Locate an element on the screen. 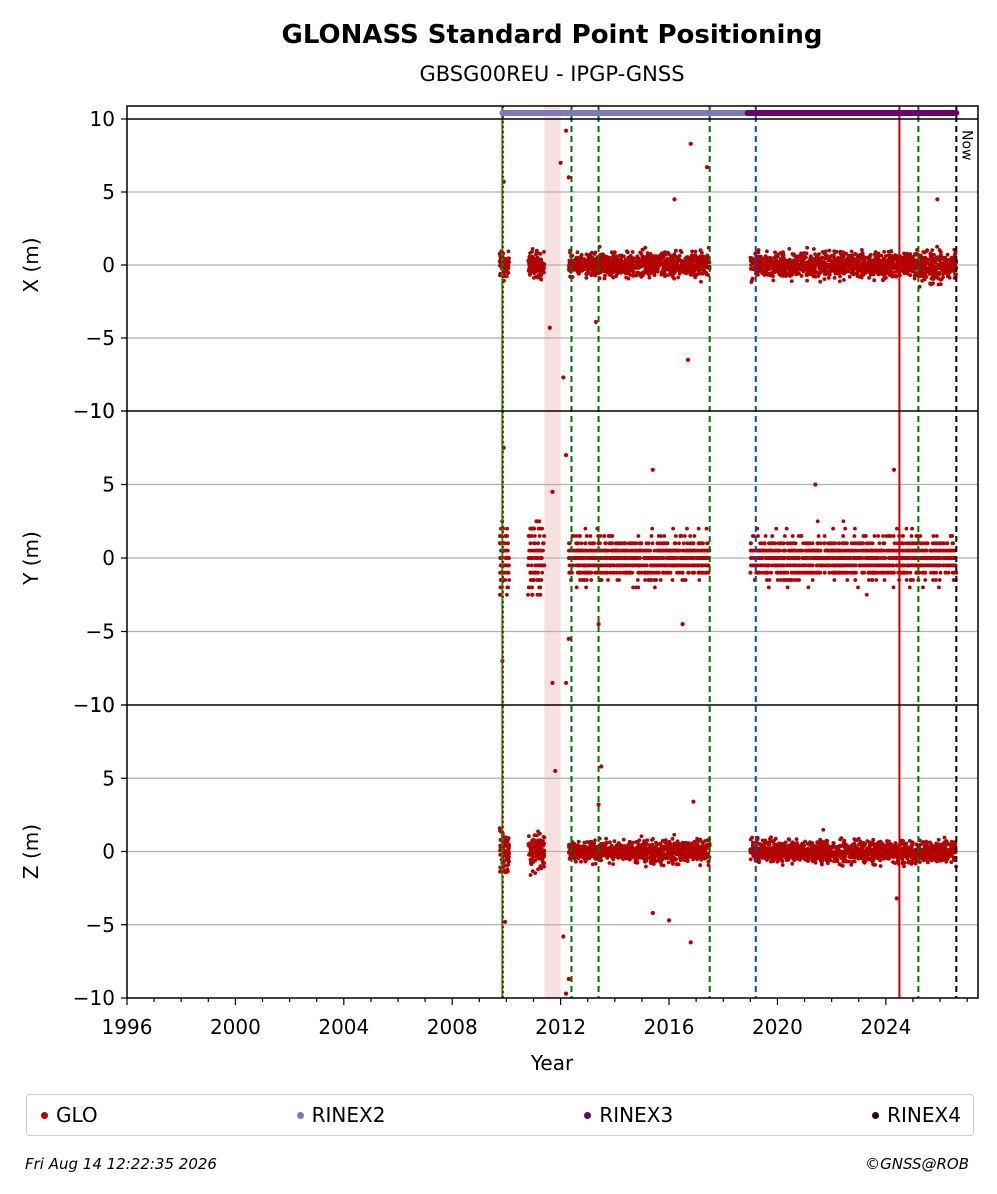 This screenshot has height=1194, width=997. shaded-span is located at coordinates (552, 552).